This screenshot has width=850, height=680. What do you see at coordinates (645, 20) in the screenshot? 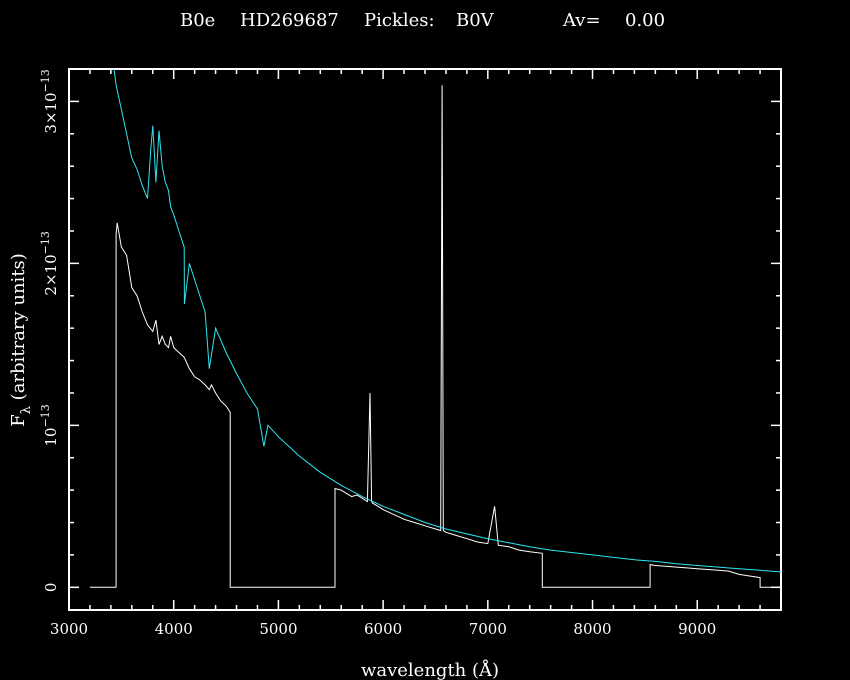
I see `title-av-value: 0.00` at bounding box center [645, 20].